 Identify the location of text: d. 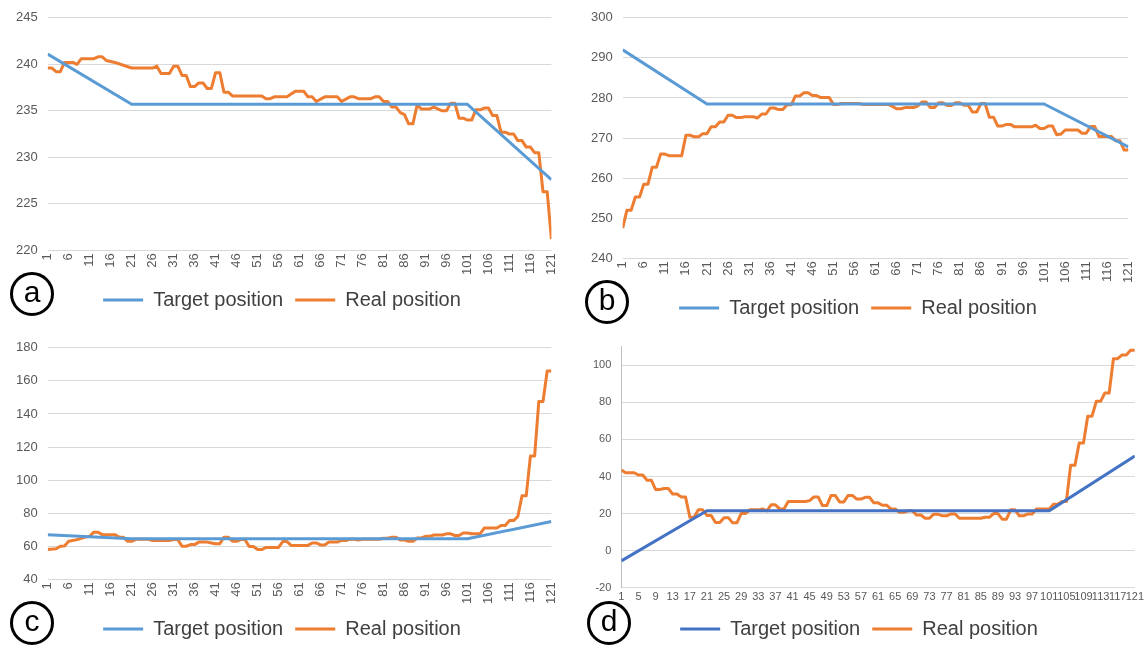
(609, 623).